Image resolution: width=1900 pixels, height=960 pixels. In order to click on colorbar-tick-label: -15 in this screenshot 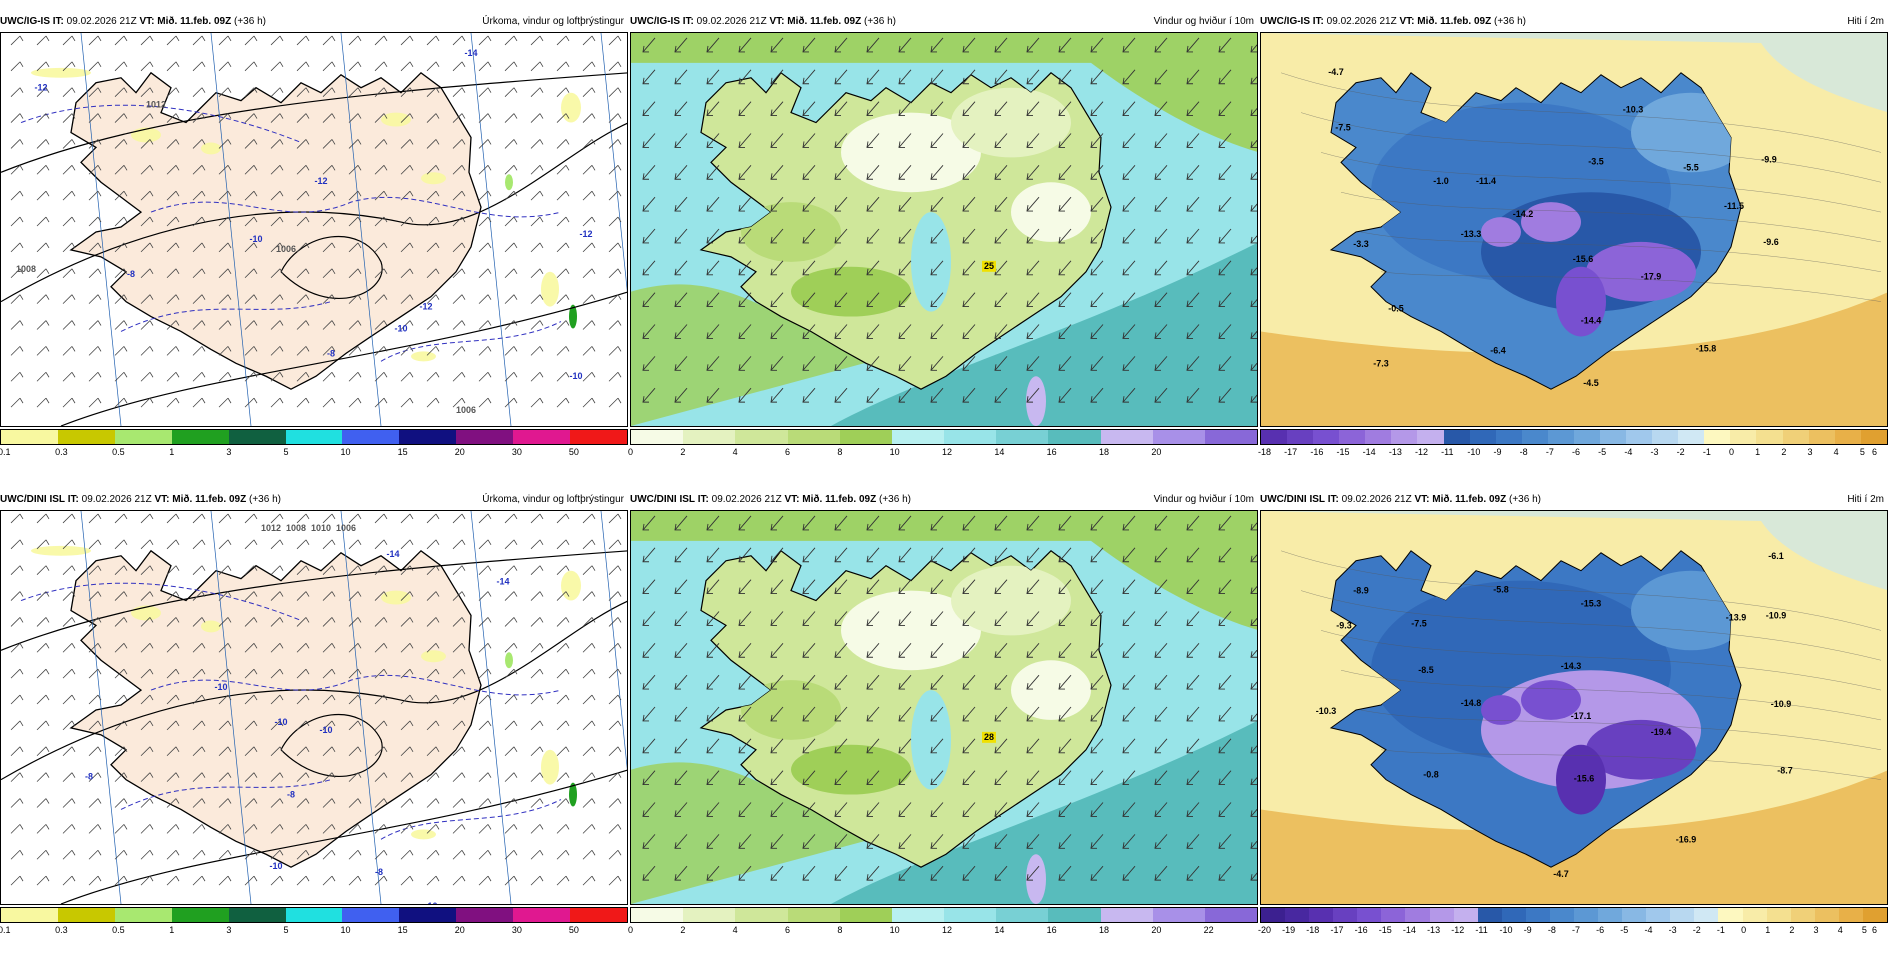, I will do `click(1385, 930)`.